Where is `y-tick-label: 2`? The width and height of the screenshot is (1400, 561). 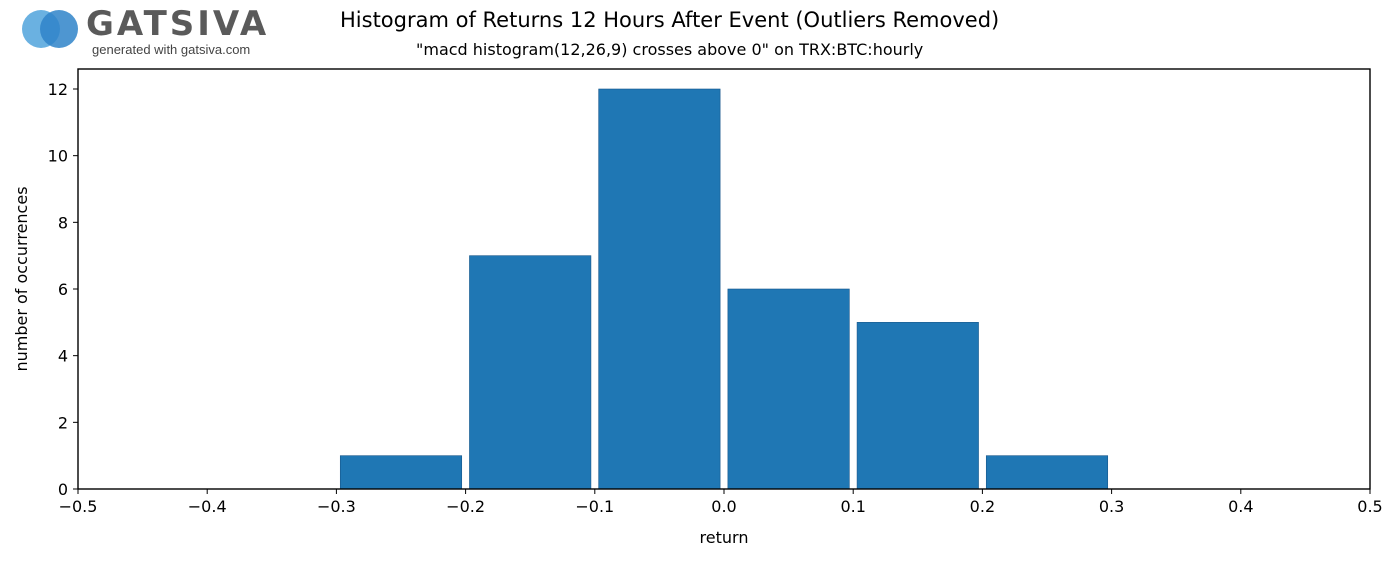
y-tick-label: 2 is located at coordinates (63, 422).